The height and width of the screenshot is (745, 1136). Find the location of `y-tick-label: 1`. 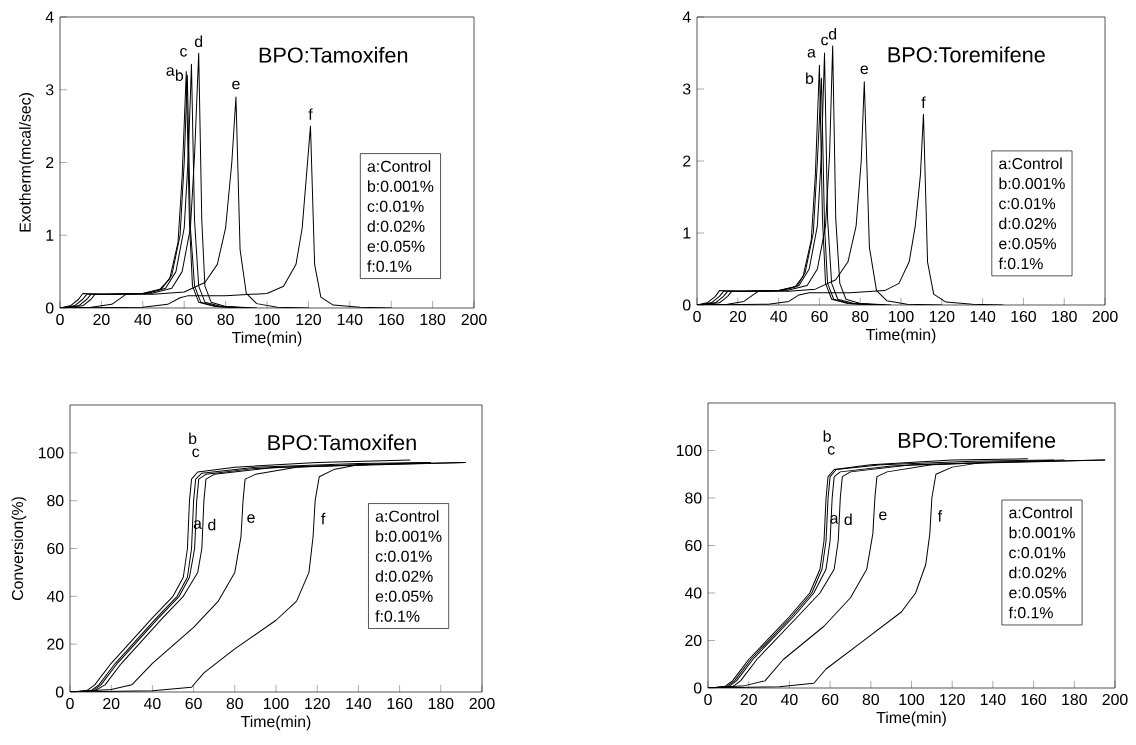

y-tick-label: 1 is located at coordinates (687, 233).